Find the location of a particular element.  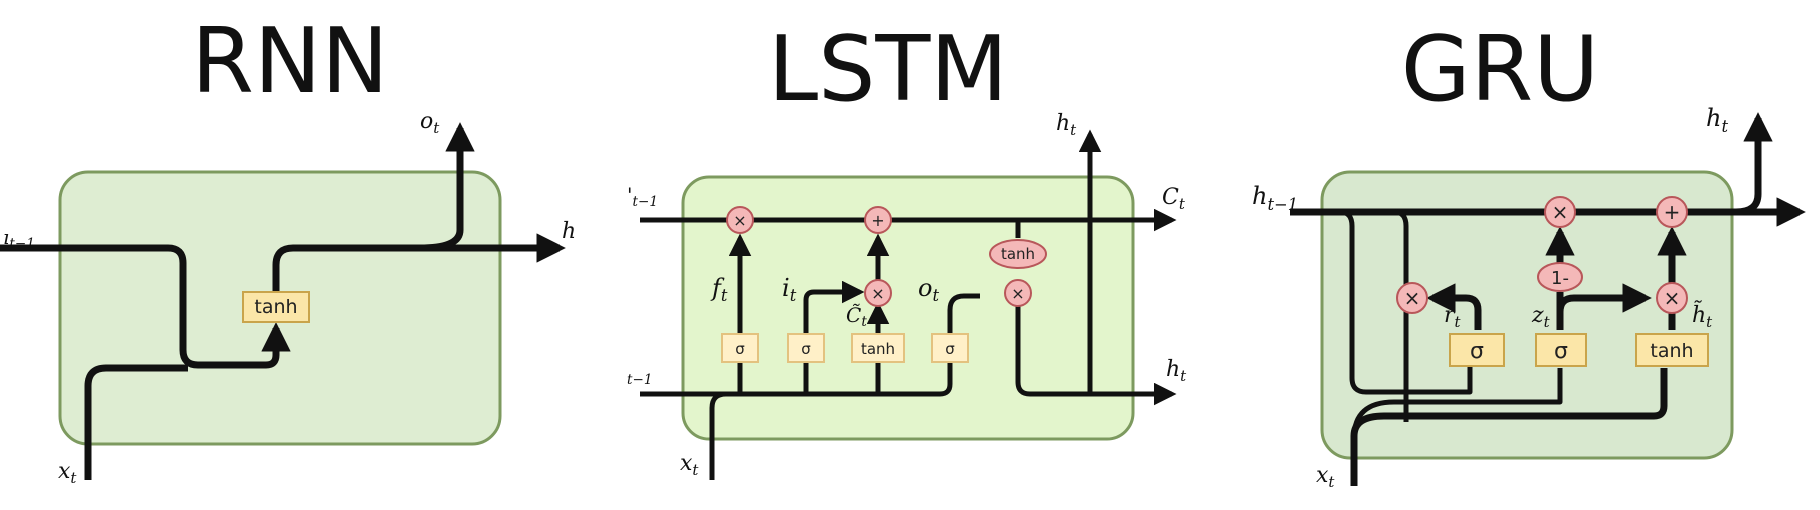

lstm-c-tilde-label: C̃t is located at coordinates (856, 316).